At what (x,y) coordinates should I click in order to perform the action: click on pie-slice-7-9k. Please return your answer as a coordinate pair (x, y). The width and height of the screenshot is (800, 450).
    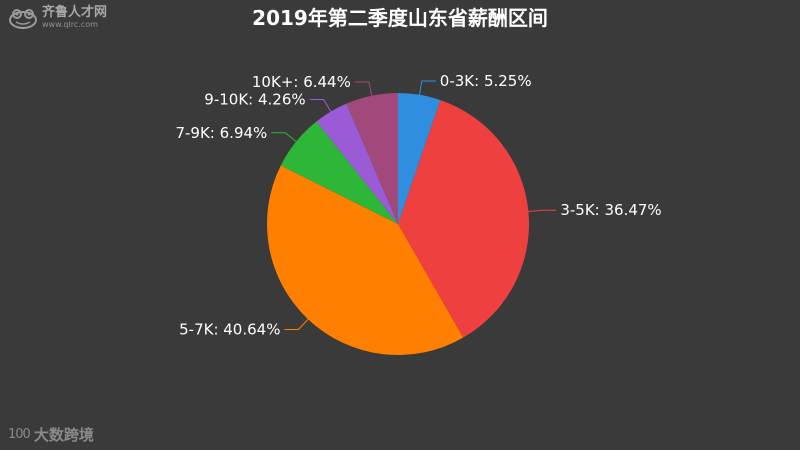
    Looking at the image, I should click on (339, 172).